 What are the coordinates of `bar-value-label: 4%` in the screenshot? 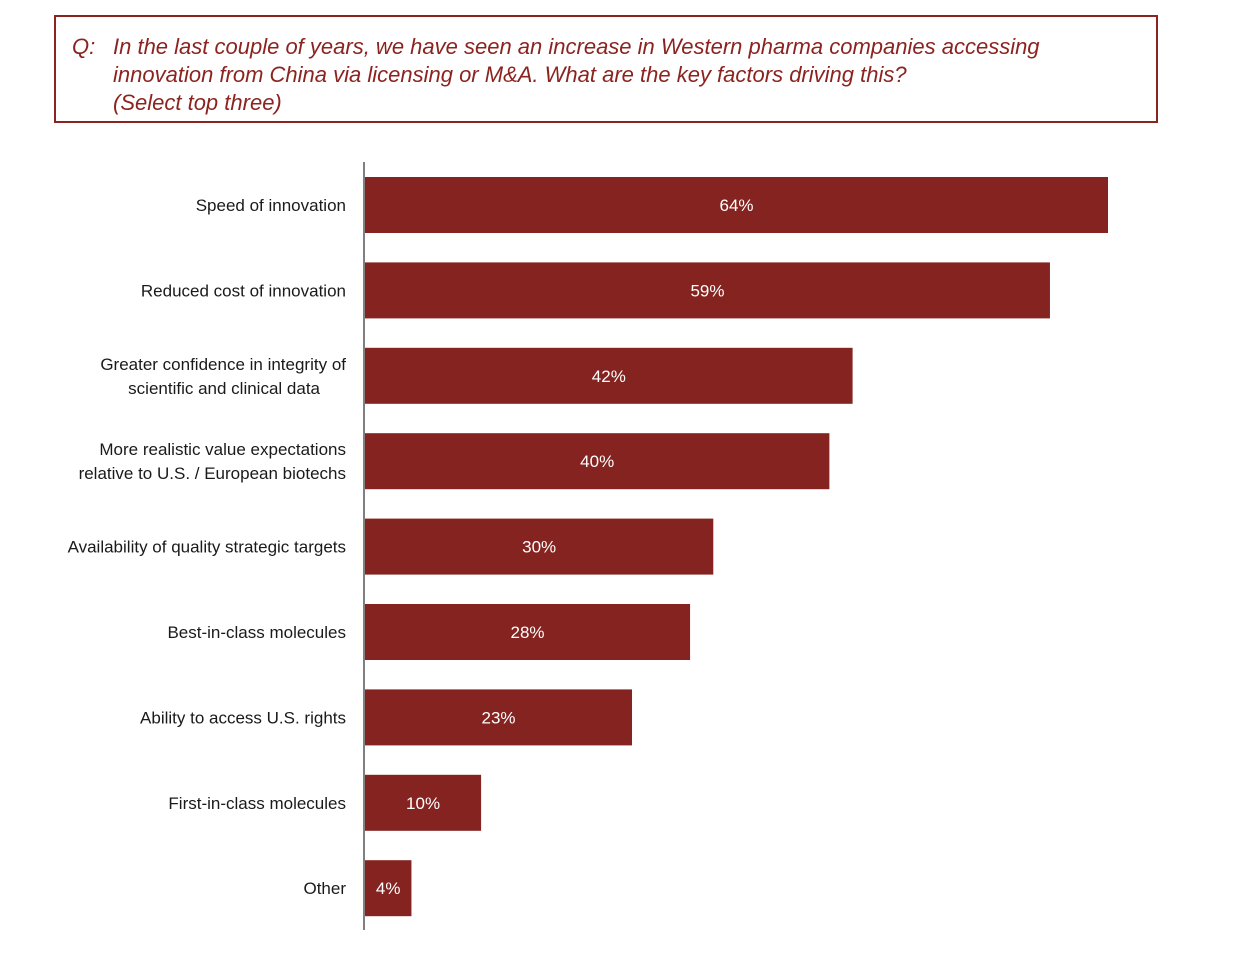 It's located at (388, 888).